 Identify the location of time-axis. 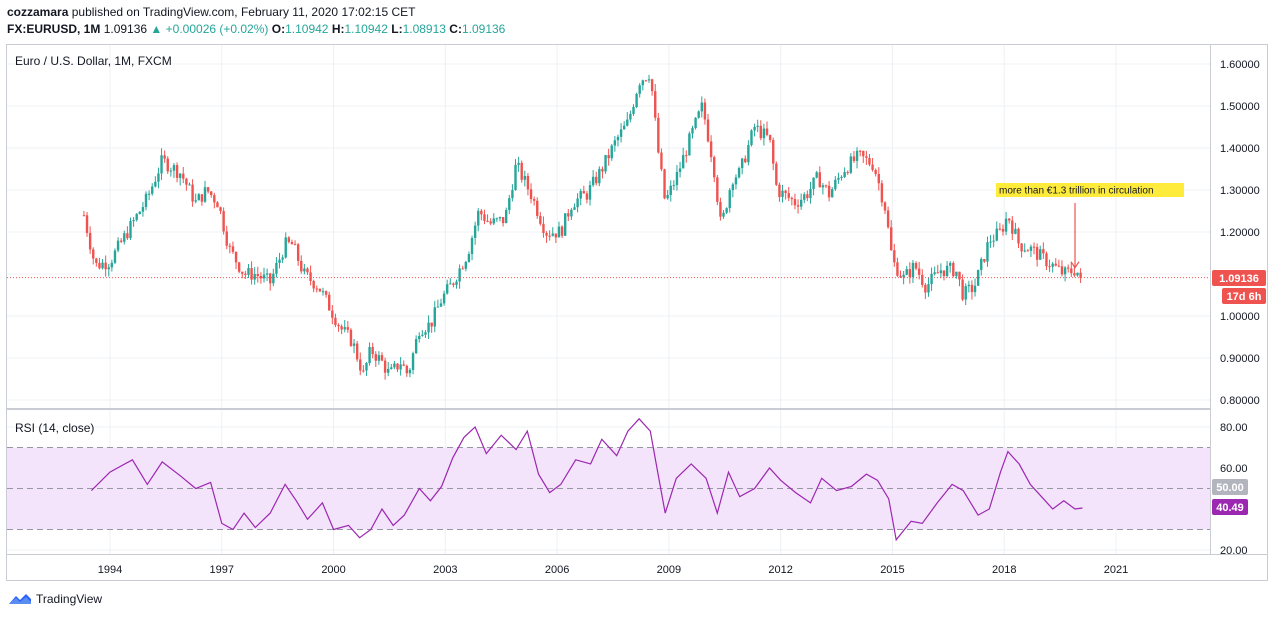
(637, 567).